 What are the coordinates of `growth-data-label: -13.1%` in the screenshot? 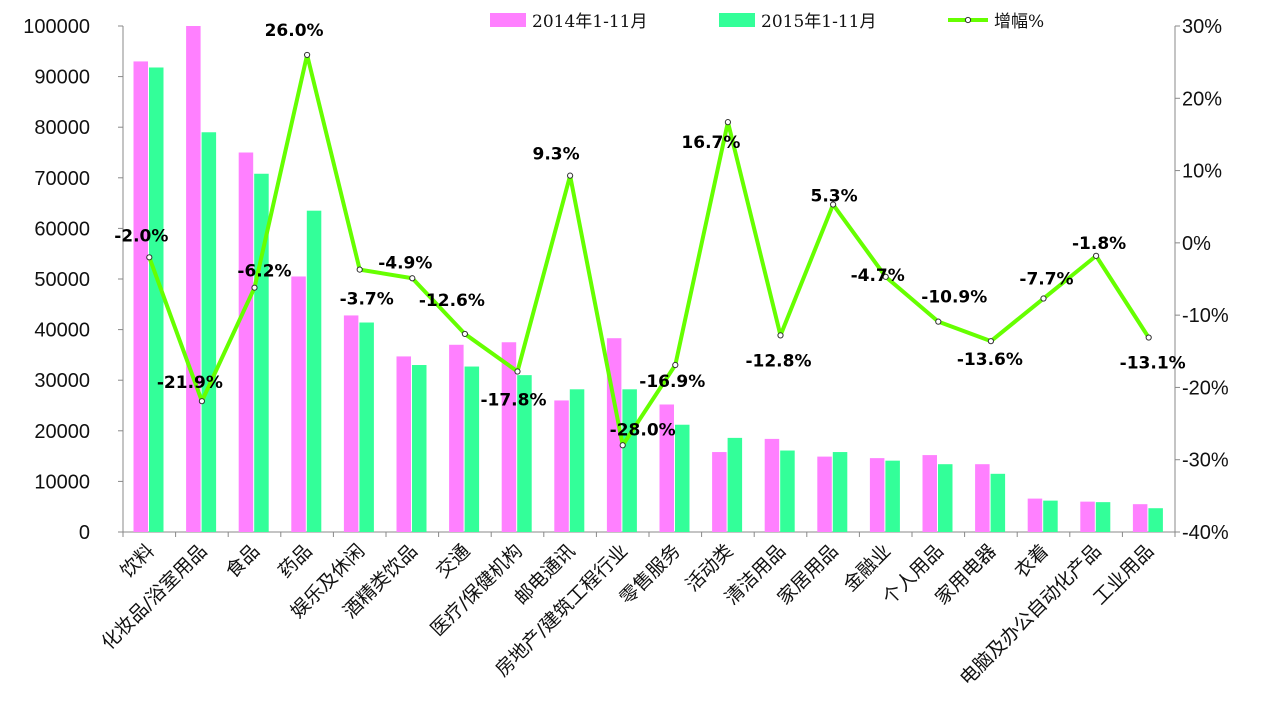 It's located at (1153, 364).